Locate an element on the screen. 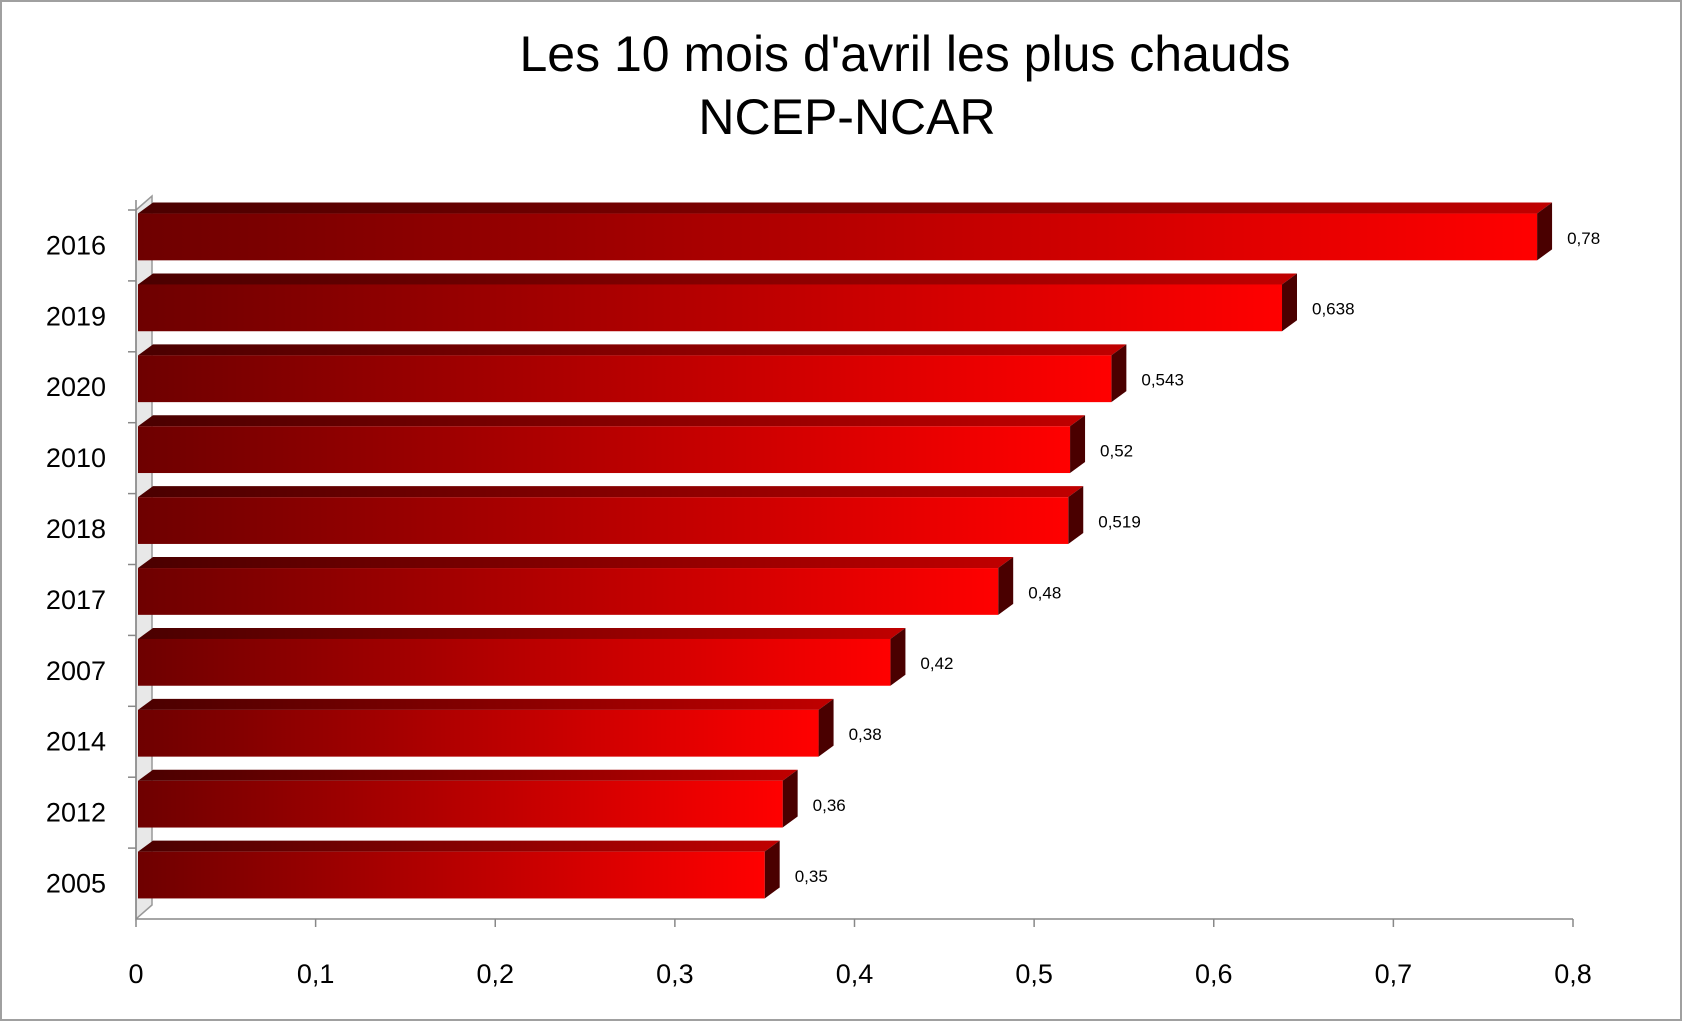 The height and width of the screenshot is (1021, 1682). y-tick-label: 2017 is located at coordinates (76, 600).